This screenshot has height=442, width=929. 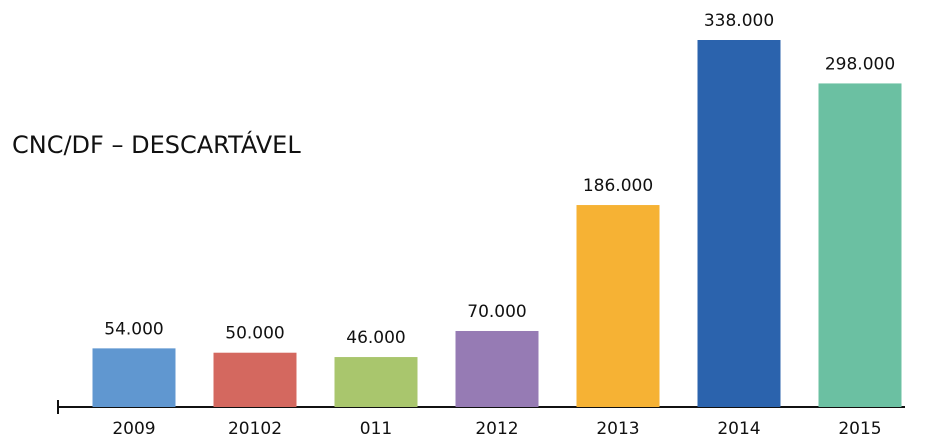 What do you see at coordinates (254, 334) in the screenshot?
I see `value-label: 50.000` at bounding box center [254, 334].